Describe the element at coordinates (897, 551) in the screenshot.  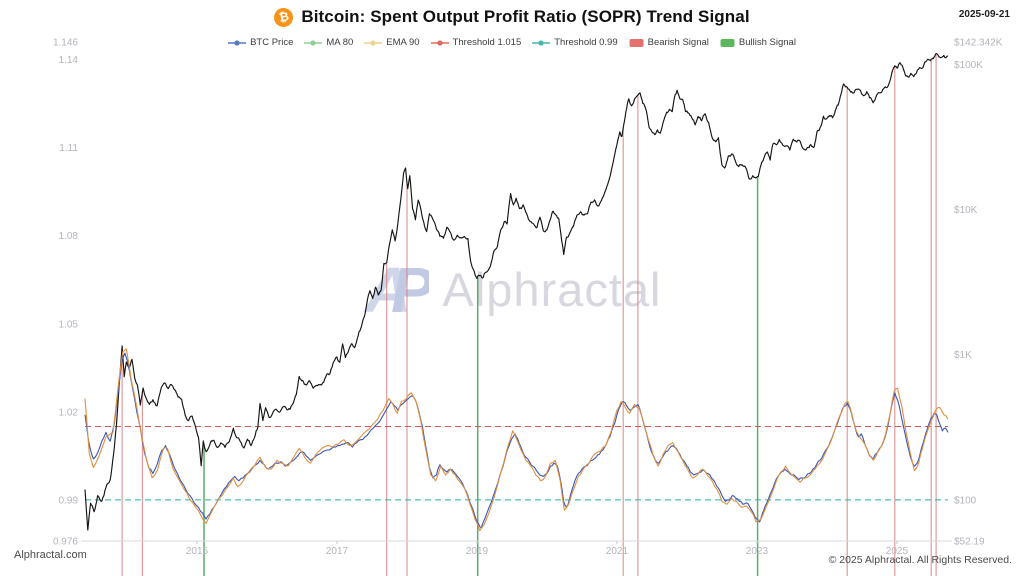
I see `x-tick-label: 2025` at that location.